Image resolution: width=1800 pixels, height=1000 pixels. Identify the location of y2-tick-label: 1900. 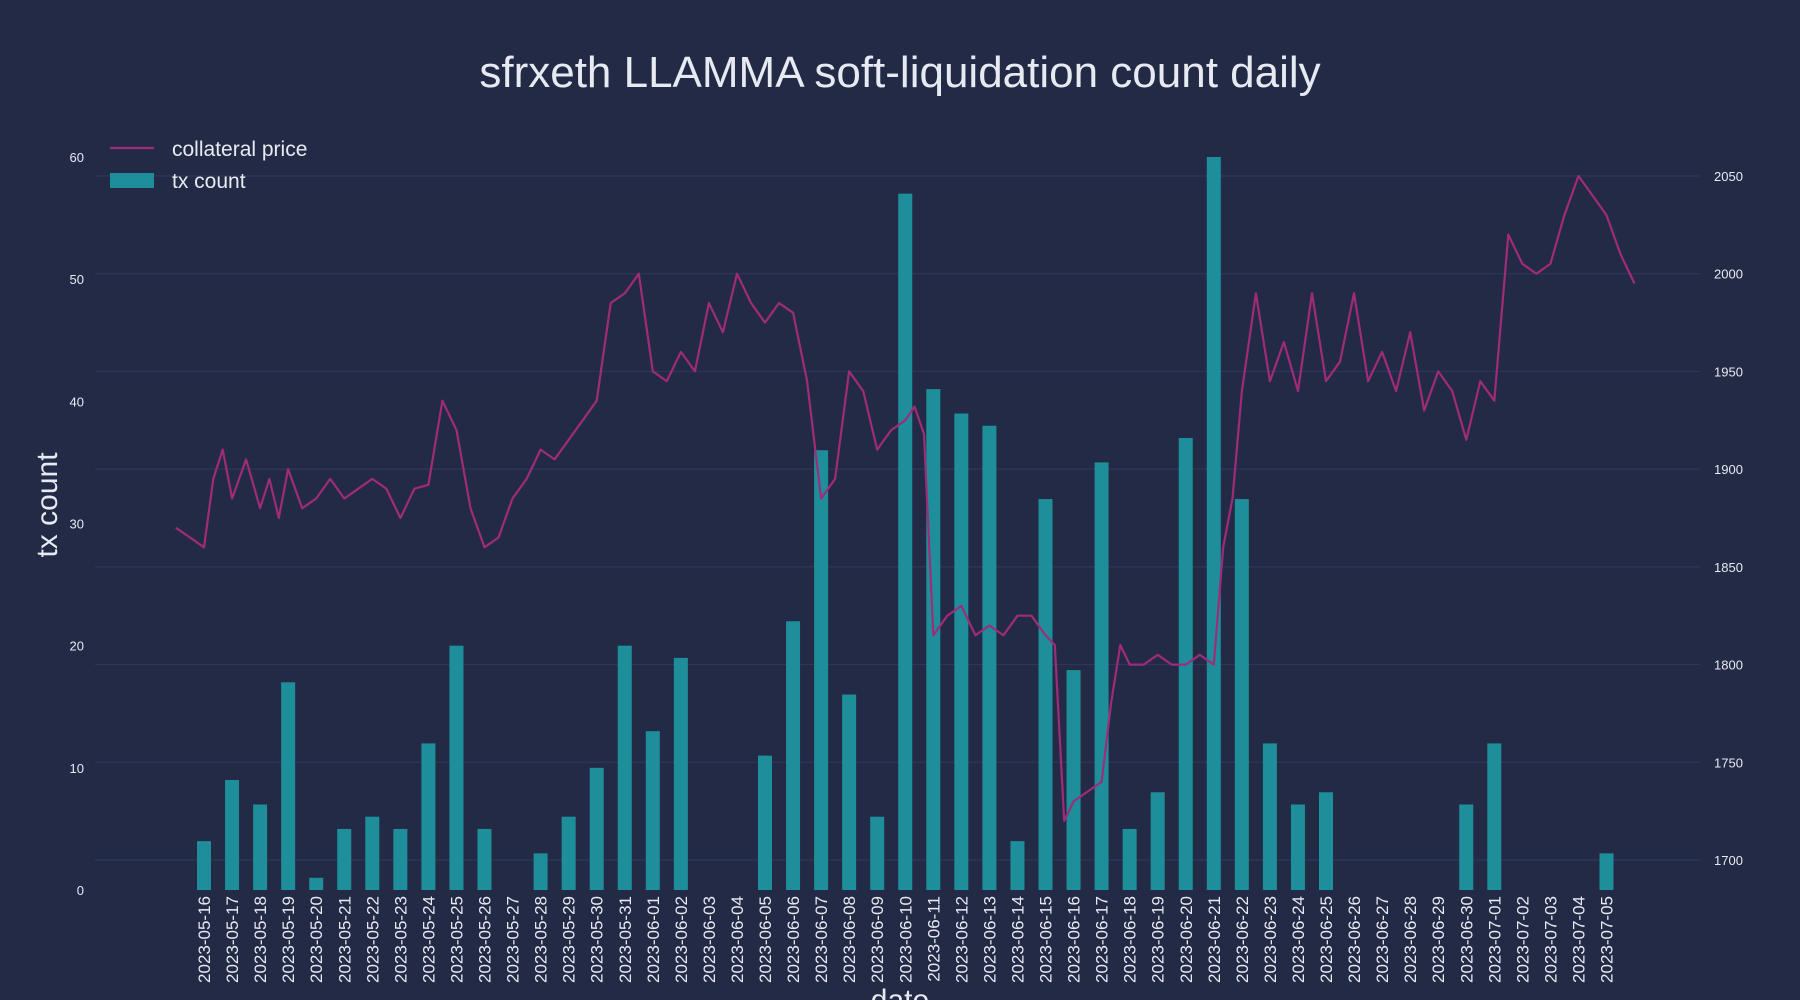
(1728, 469).